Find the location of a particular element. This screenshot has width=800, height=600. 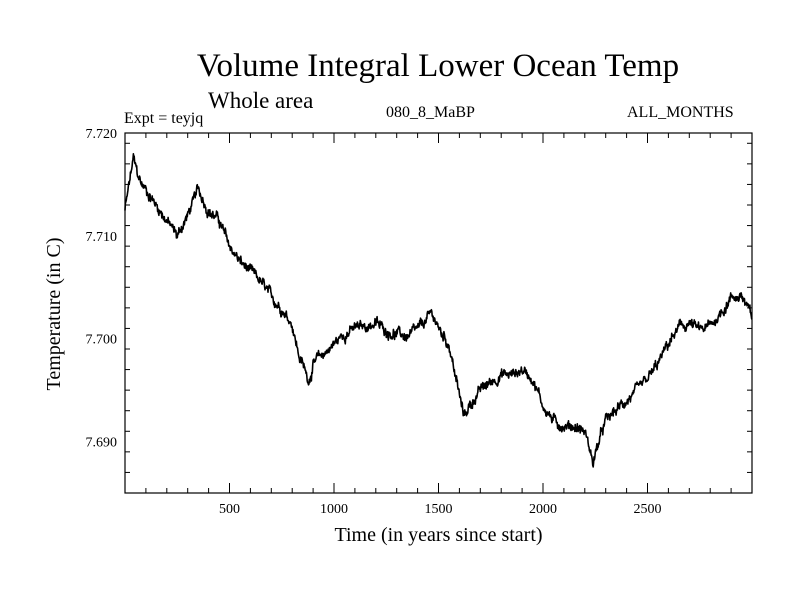

x-axis-label: Time (in years since start) is located at coordinates (438, 535).